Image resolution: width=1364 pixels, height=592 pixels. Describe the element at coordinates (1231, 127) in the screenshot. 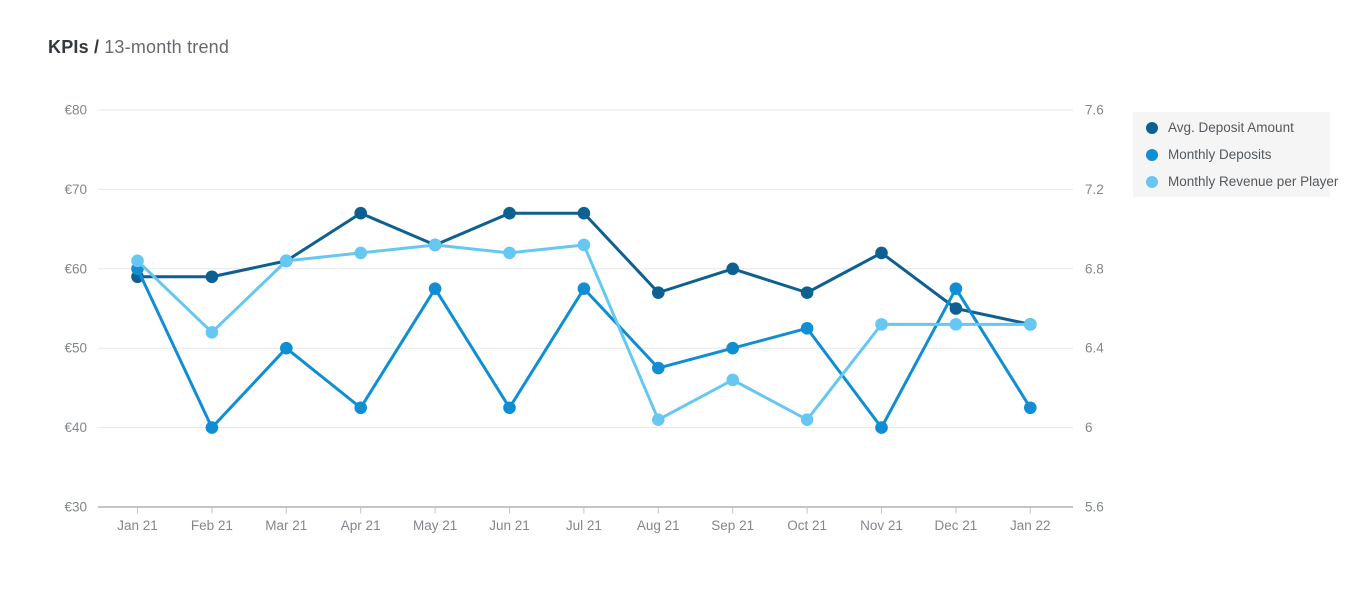

I see `legend-item-label: Avg. Deposit Amount` at that location.